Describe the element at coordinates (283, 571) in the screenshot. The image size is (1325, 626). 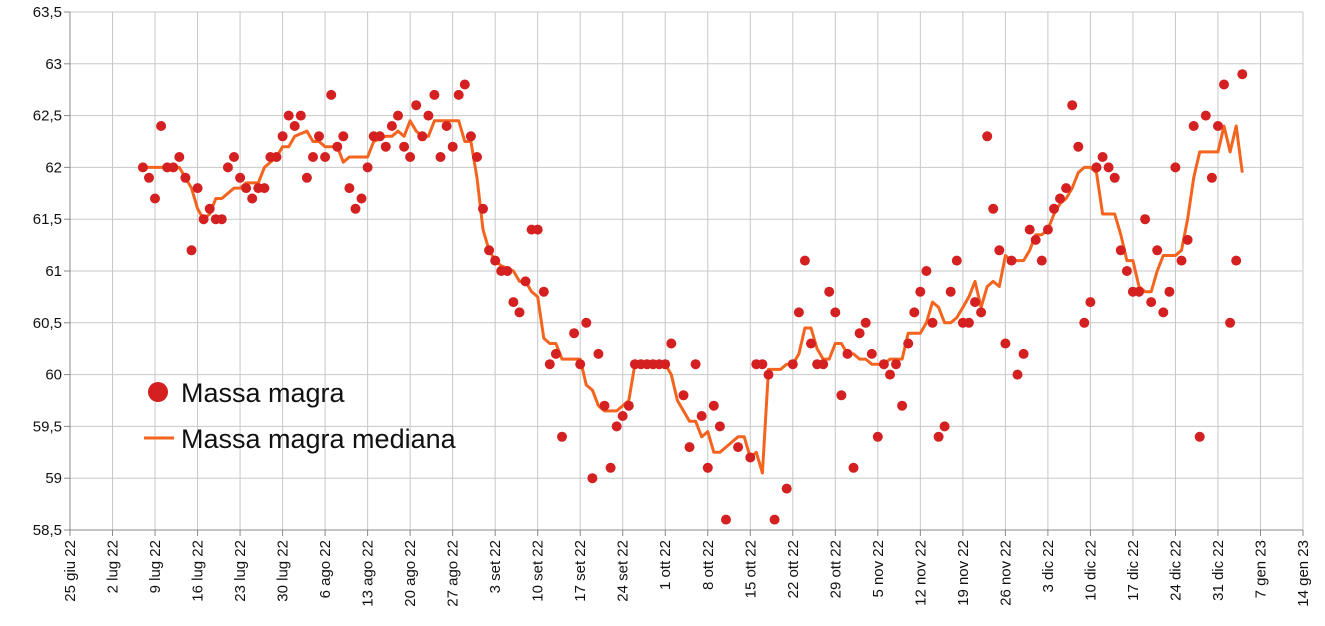
I see `x-tick-label: 30 lug 22` at that location.